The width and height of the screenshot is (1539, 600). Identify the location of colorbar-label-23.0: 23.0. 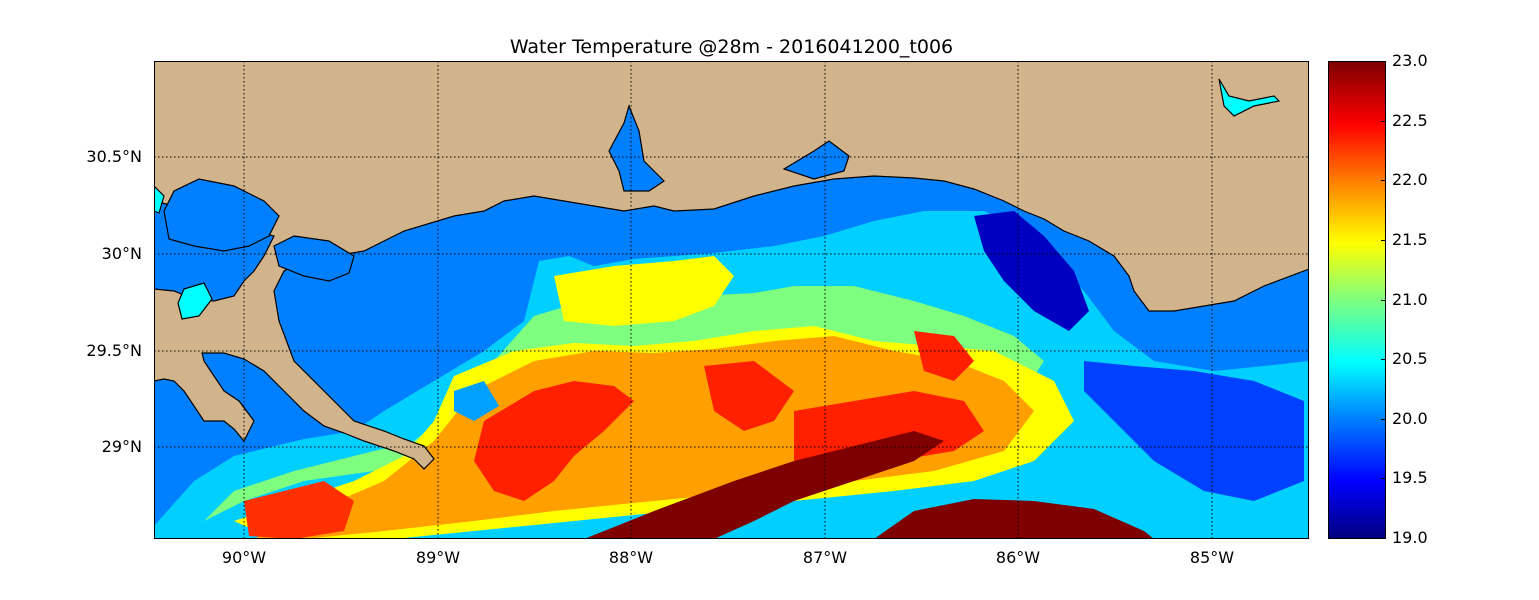
(1410, 60).